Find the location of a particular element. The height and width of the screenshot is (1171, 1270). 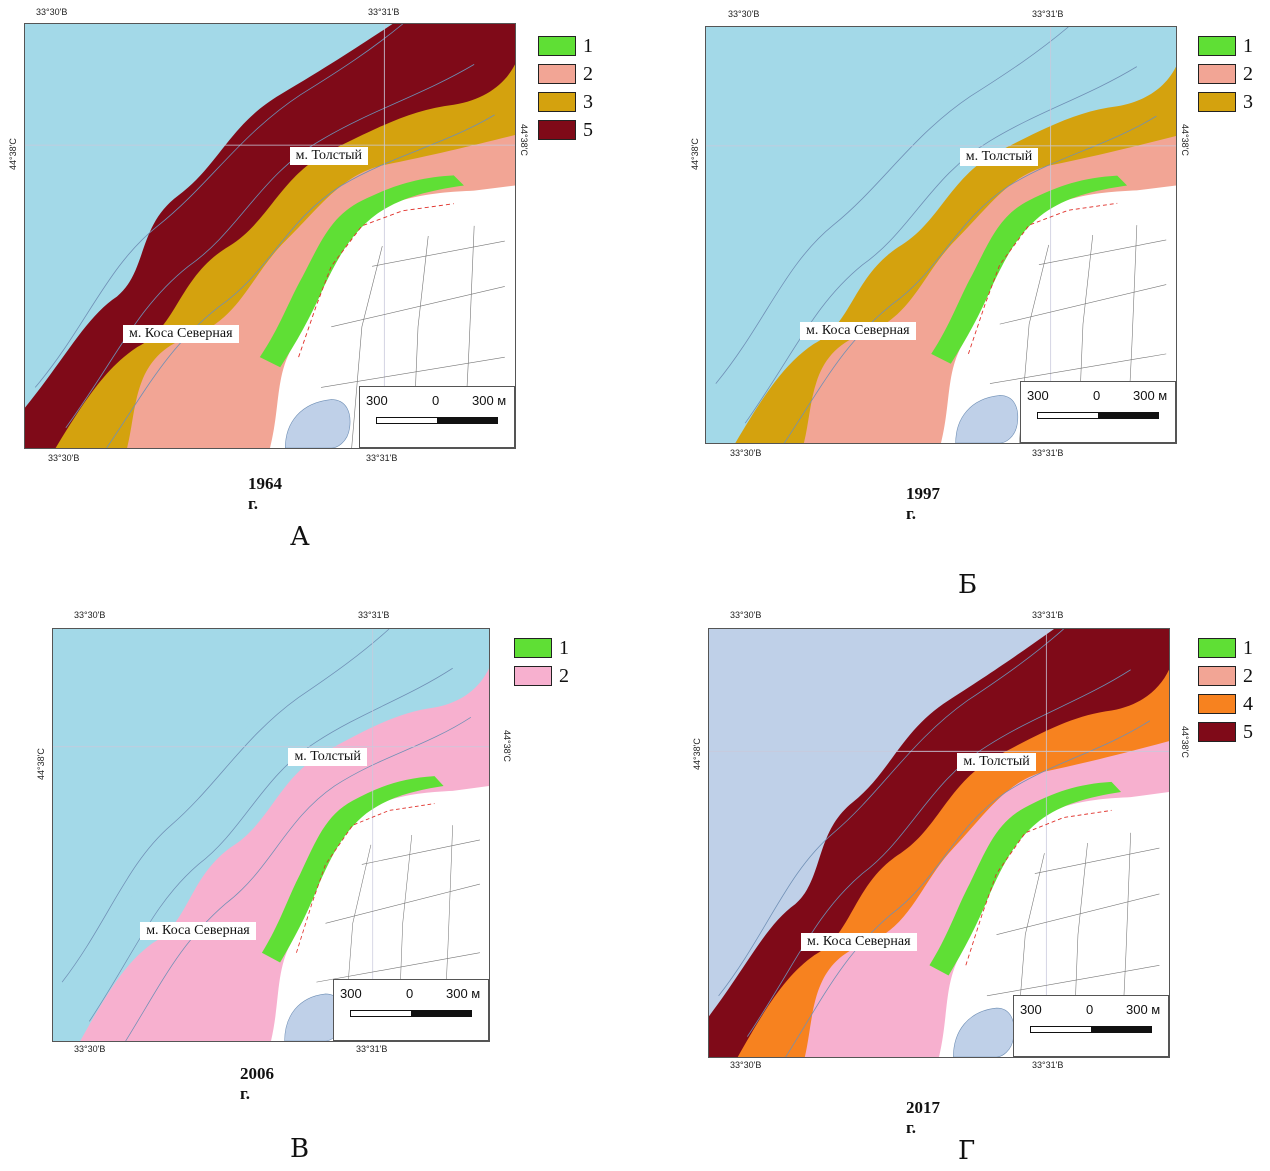

map-legend: 1 2 4 5 is located at coordinates (1225, 690).